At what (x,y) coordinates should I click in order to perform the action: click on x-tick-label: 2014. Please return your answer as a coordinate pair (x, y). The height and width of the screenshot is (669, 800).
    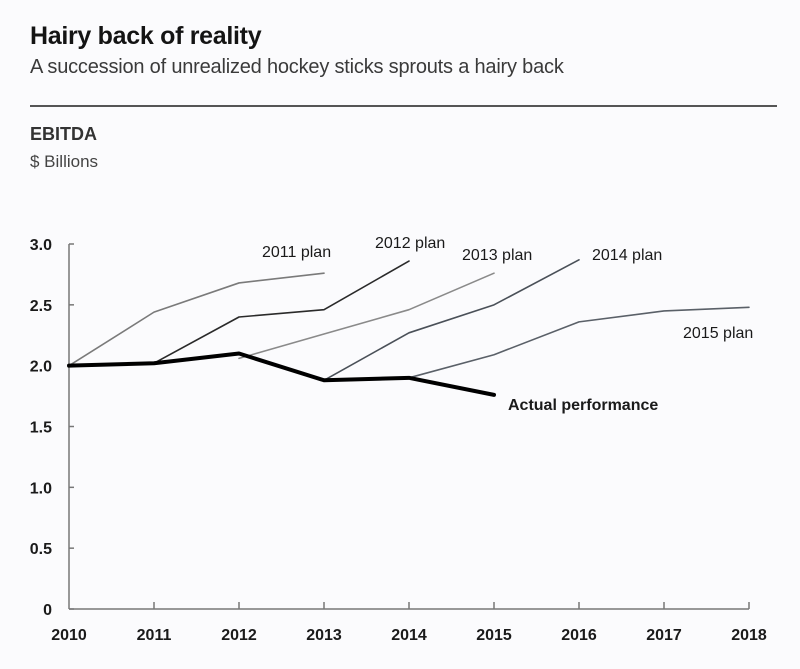
    Looking at the image, I should click on (409, 635).